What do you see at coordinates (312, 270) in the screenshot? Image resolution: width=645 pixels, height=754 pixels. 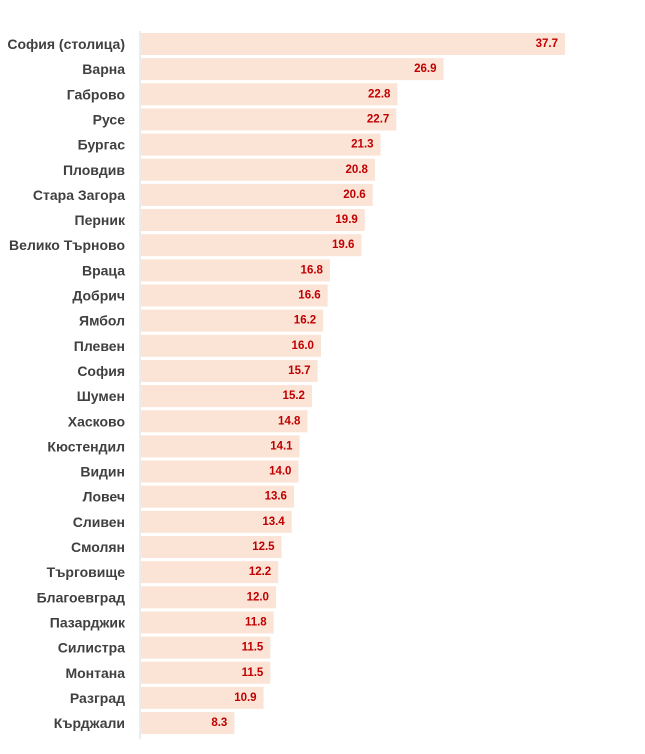 I see `value-label: 16.8` at bounding box center [312, 270].